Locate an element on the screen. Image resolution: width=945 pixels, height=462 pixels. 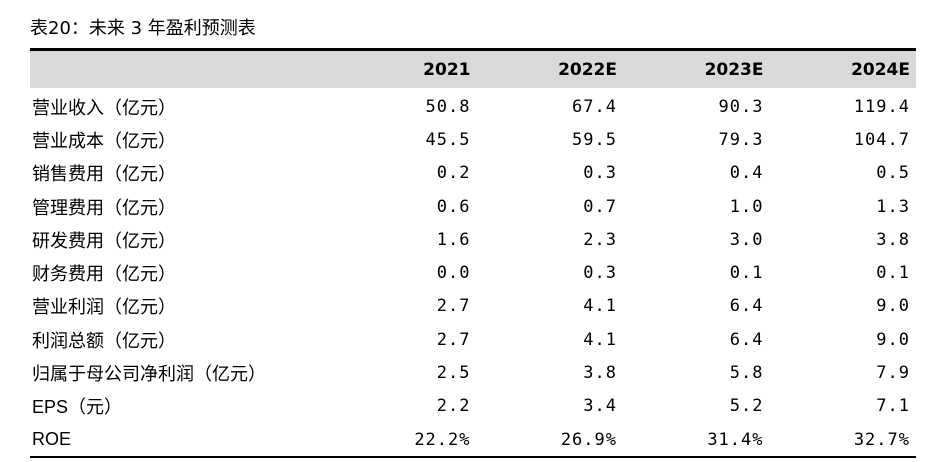
header-row: 2021 2022E 2023E 2024E is located at coordinates (473, 69).